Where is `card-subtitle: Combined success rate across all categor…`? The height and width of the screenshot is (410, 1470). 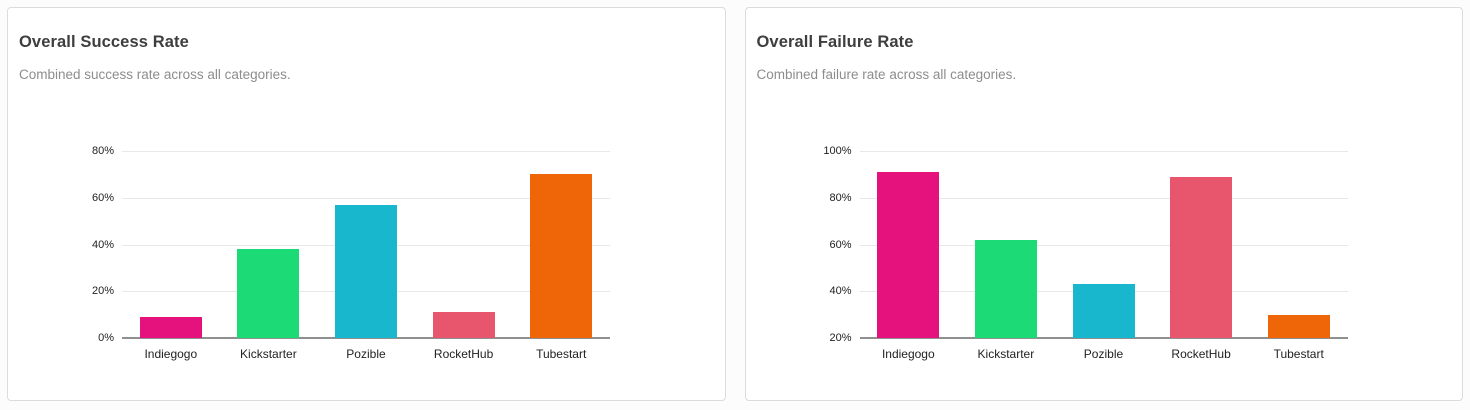 card-subtitle: Combined success rate across all categor… is located at coordinates (155, 74).